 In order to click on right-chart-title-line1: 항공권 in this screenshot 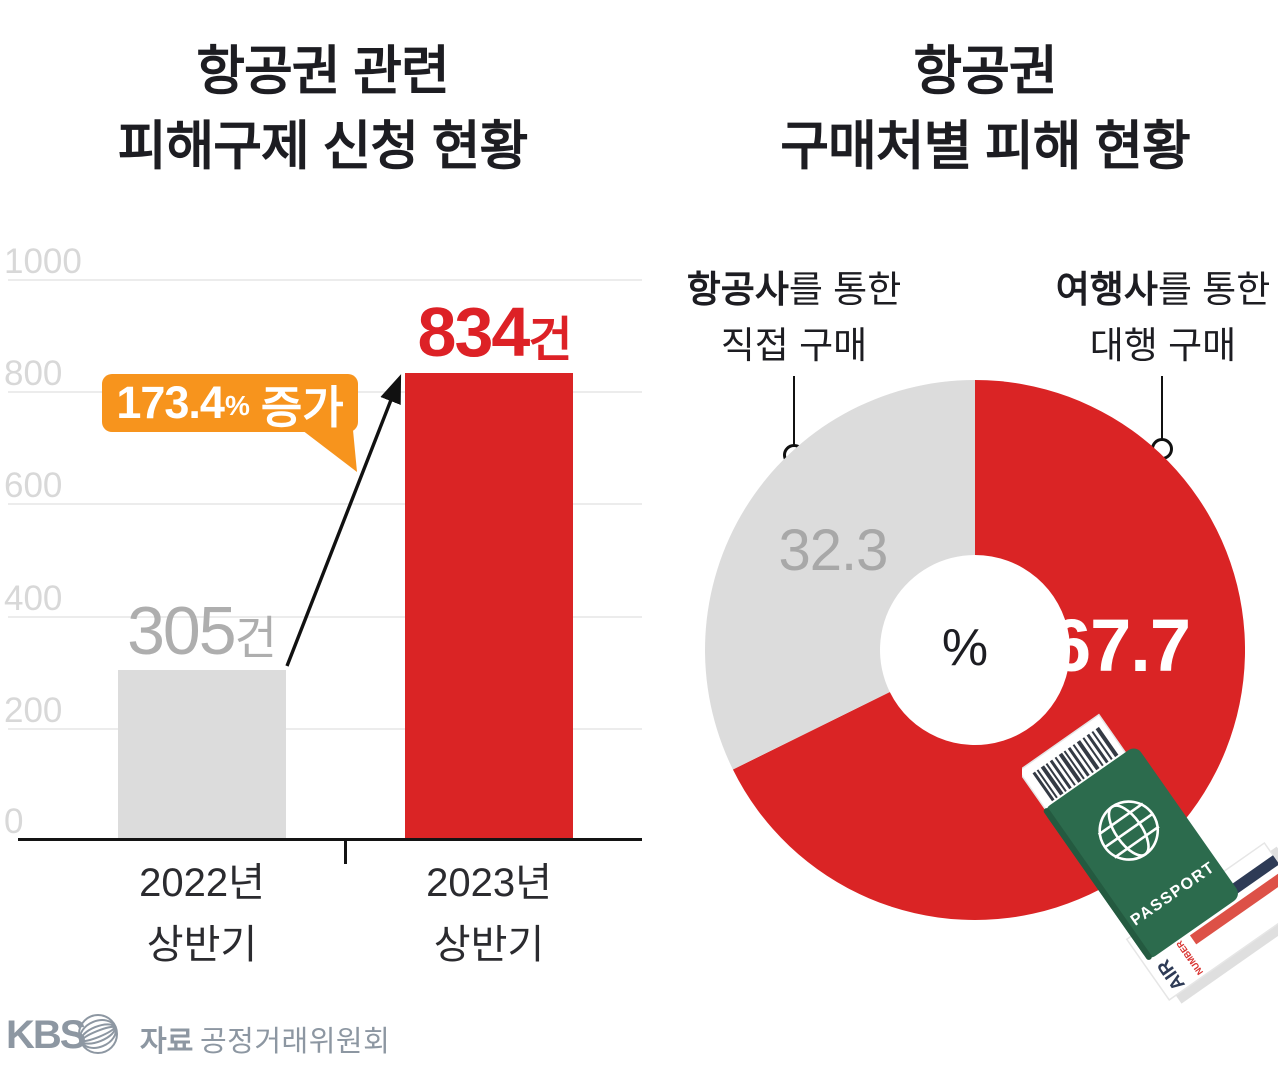, I will do `click(985, 71)`.